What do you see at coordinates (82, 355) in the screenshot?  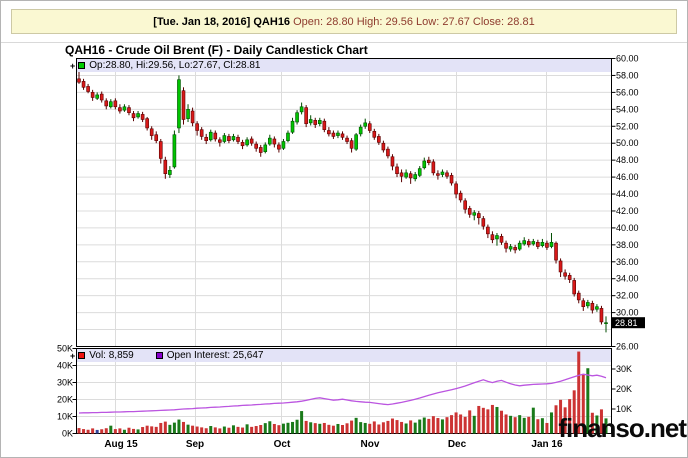 I see `volume-series-marker-icon` at bounding box center [82, 355].